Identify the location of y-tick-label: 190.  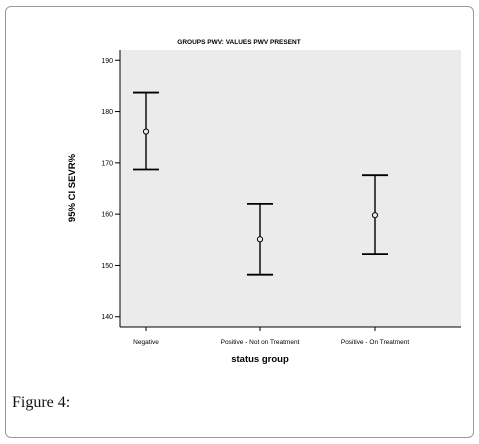
(107, 61).